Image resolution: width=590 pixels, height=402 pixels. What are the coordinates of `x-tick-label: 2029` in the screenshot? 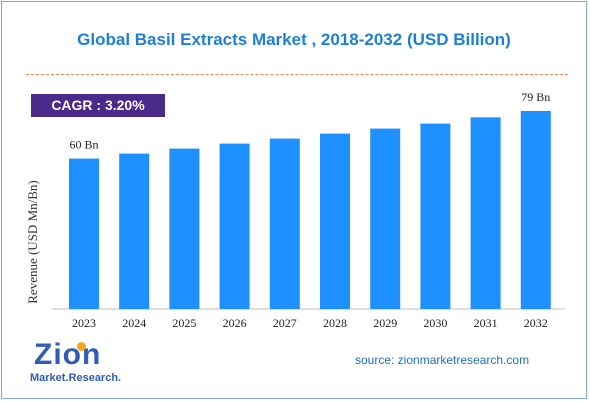 It's located at (385, 323).